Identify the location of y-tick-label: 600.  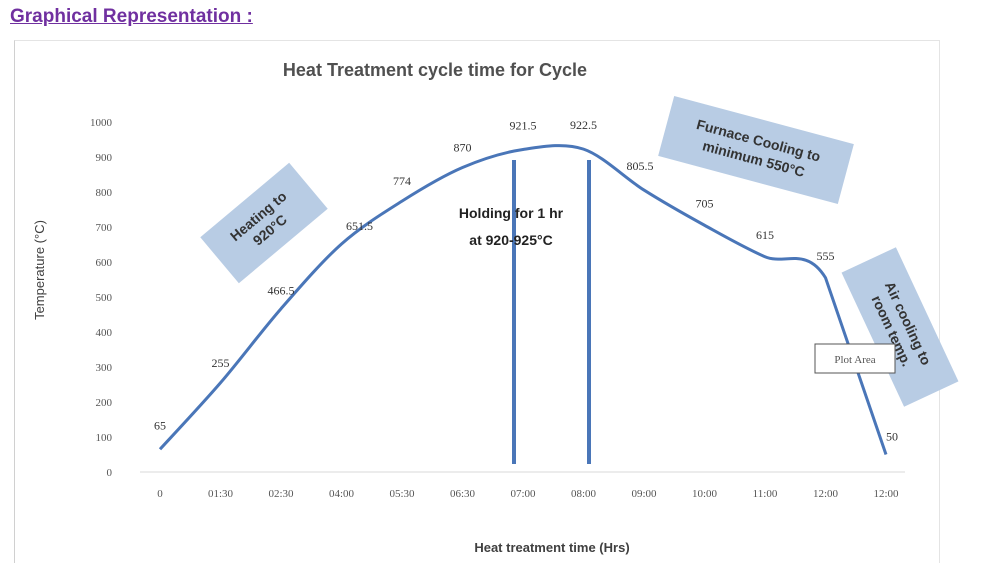
(104, 263).